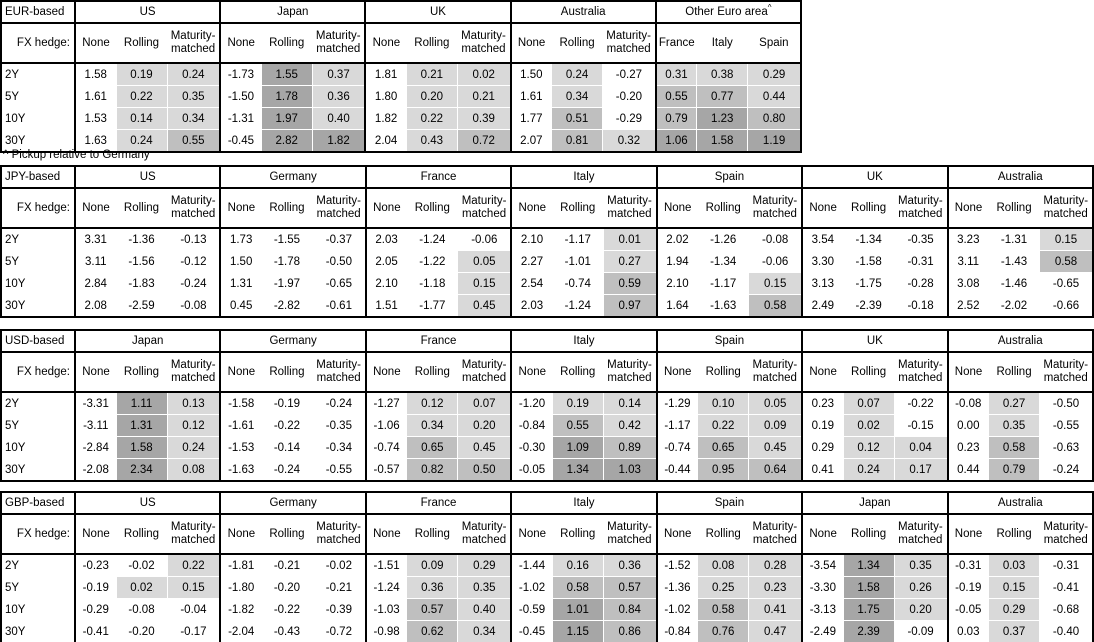 This screenshot has width=1094, height=642. Describe the element at coordinates (38, 239) in the screenshot. I see `tenor-label: 2Y` at that location.